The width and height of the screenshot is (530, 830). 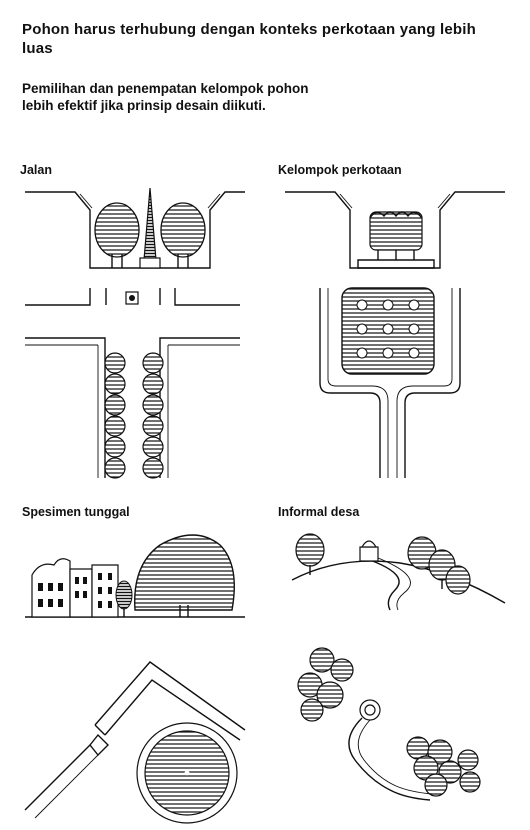 I want to click on single-specimen-plan-diagram, so click(x=140, y=737).